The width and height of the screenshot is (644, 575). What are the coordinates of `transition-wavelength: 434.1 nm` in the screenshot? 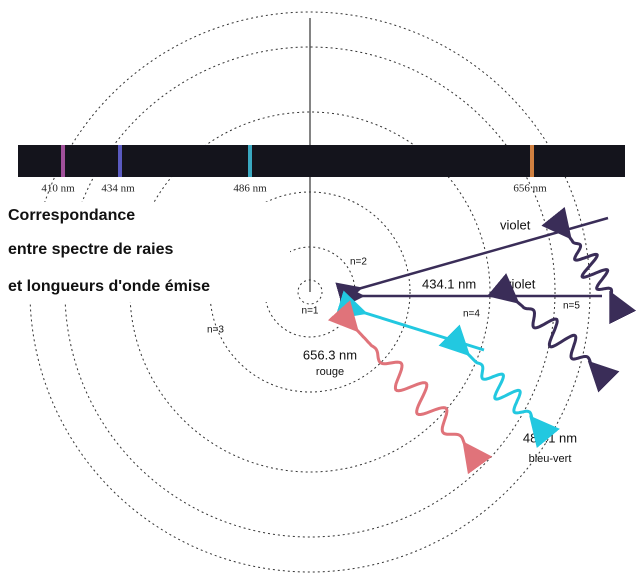 It's located at (449, 283).